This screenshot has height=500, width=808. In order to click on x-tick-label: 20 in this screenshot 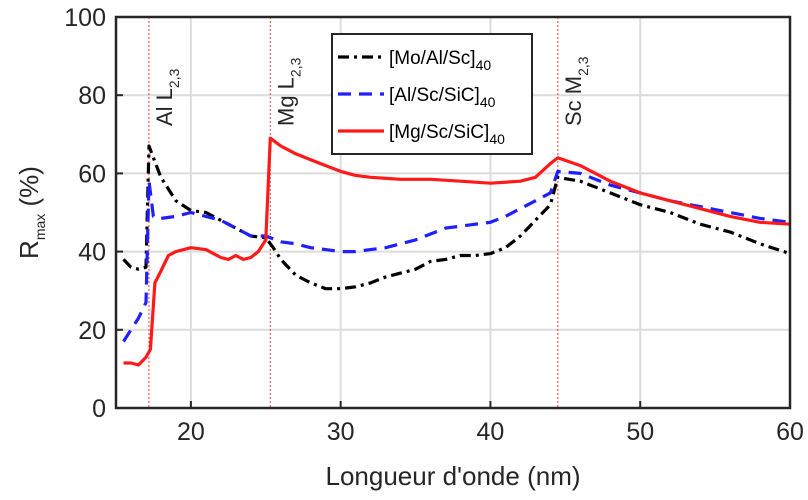, I will do `click(191, 432)`.